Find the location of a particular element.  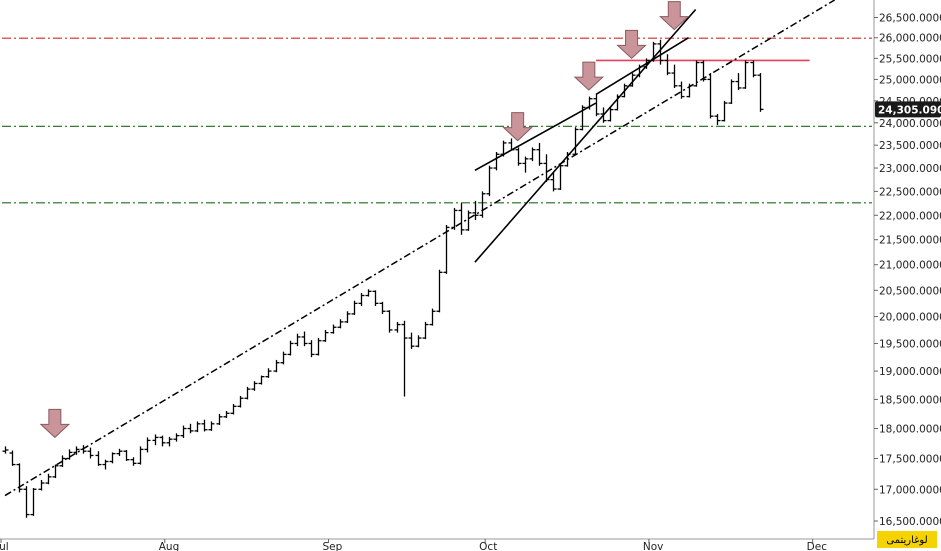

price-tick-label: 24,000.0000 is located at coordinates (910, 124).